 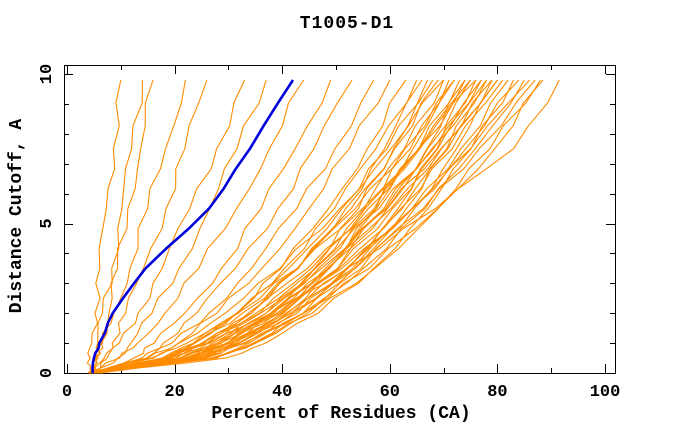 What do you see at coordinates (174, 392) in the screenshot?
I see `x-tick-label: 20` at bounding box center [174, 392].